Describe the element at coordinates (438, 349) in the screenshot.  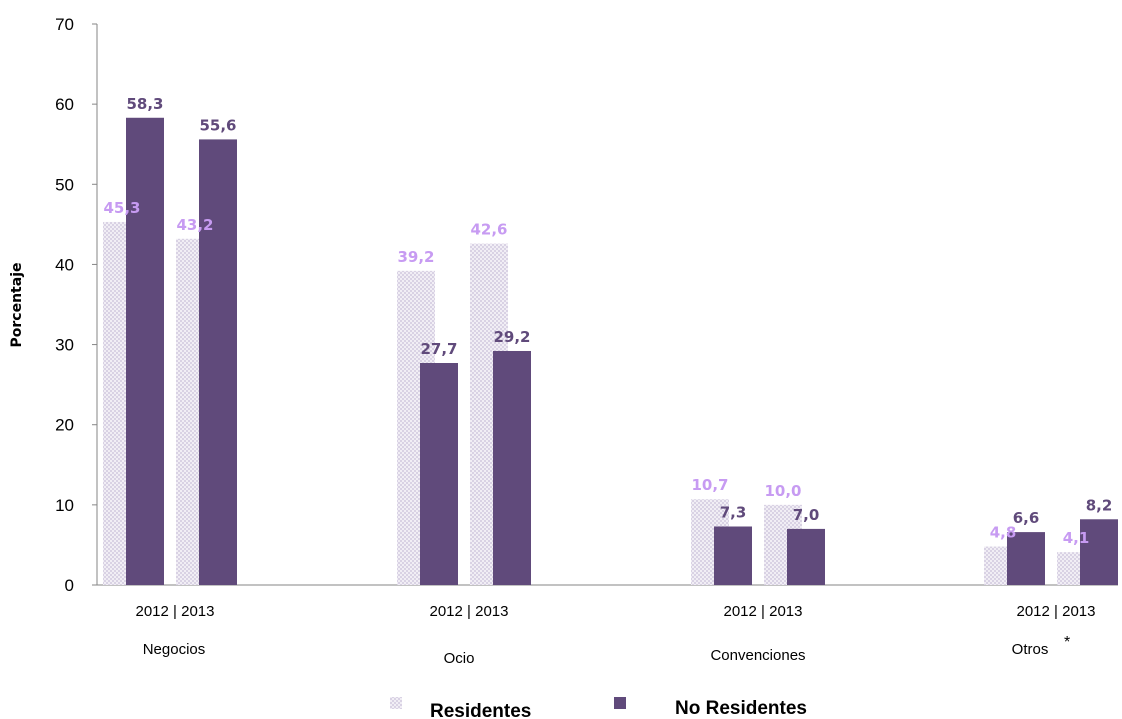
I see `data-label-no-residentes: 27,7` at that location.